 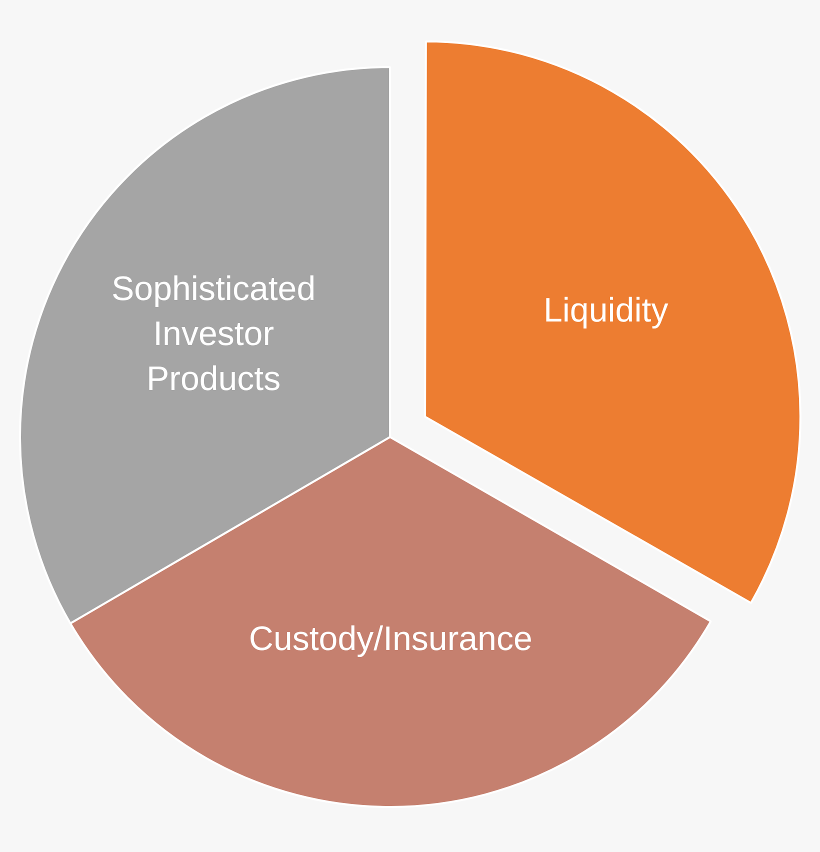 I want to click on slice-label: Sophisticated Investor Products, so click(x=213, y=334).